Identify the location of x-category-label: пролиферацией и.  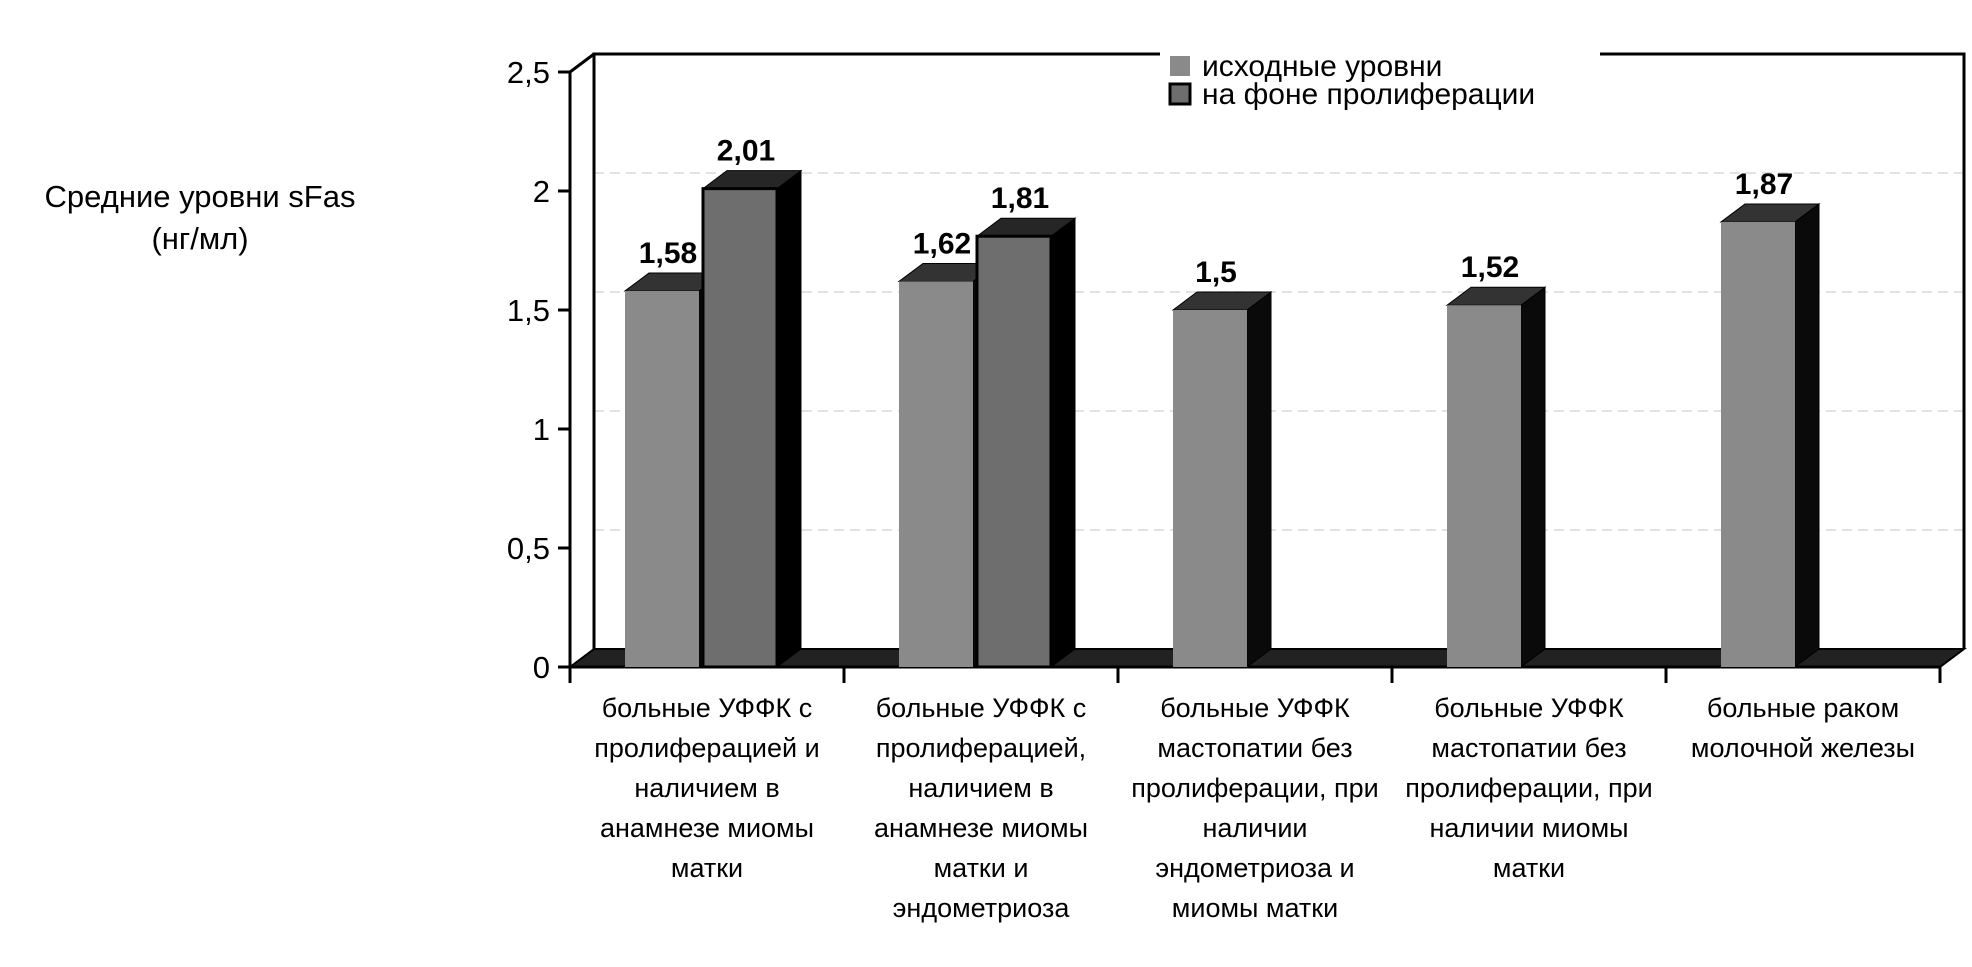
(706, 748).